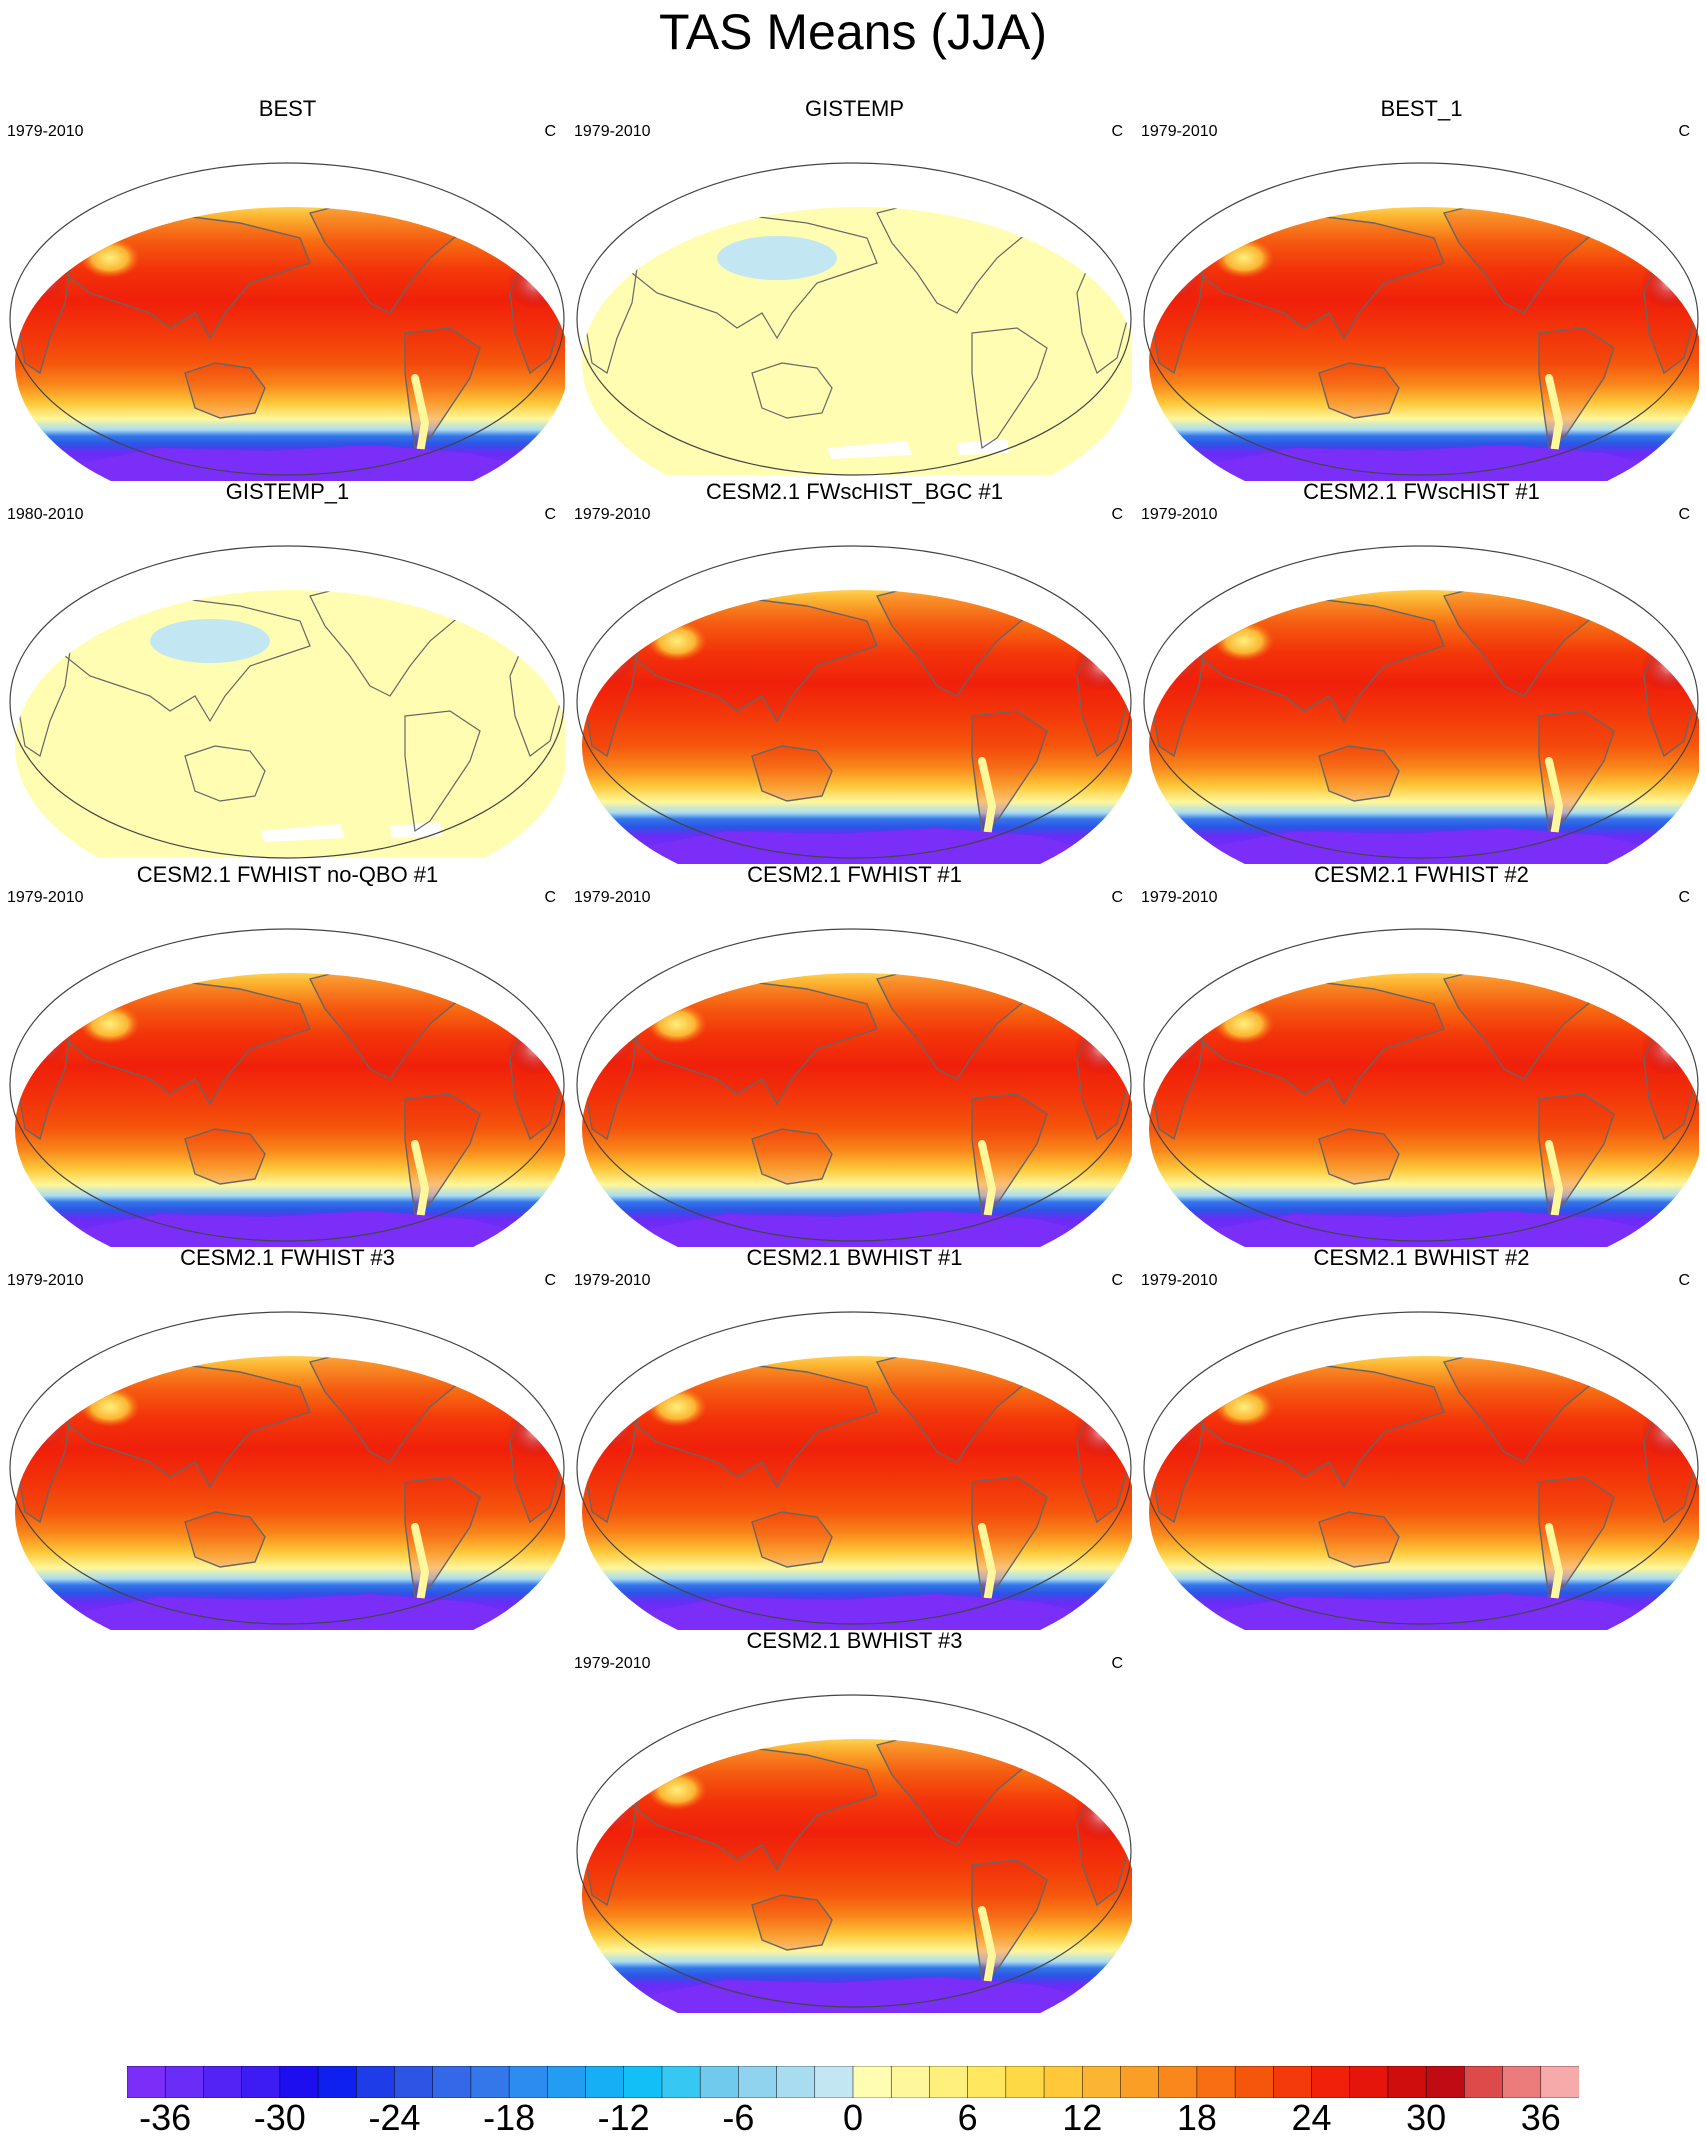 The width and height of the screenshot is (1706, 2138). What do you see at coordinates (1009, 388) in the screenshot?
I see `south-america-land` at bounding box center [1009, 388].